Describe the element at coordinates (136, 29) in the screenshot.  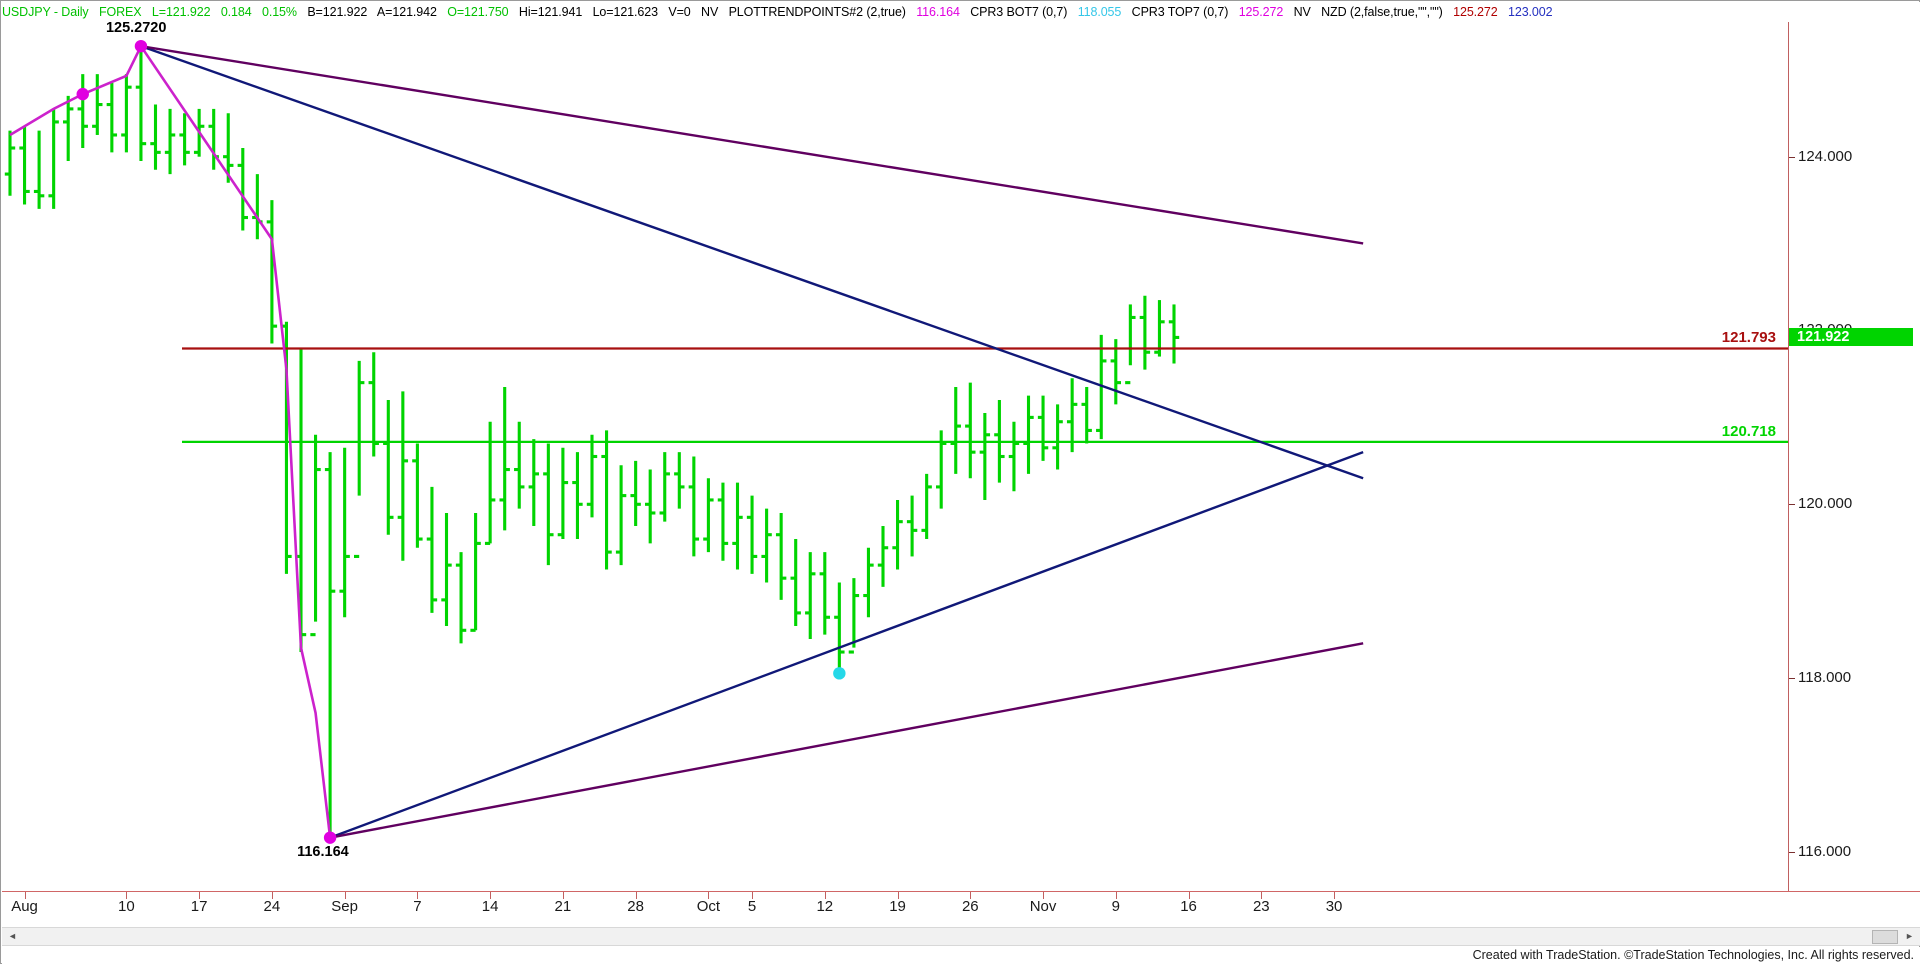
I see `swing-high-label: 125.2720` at that location.